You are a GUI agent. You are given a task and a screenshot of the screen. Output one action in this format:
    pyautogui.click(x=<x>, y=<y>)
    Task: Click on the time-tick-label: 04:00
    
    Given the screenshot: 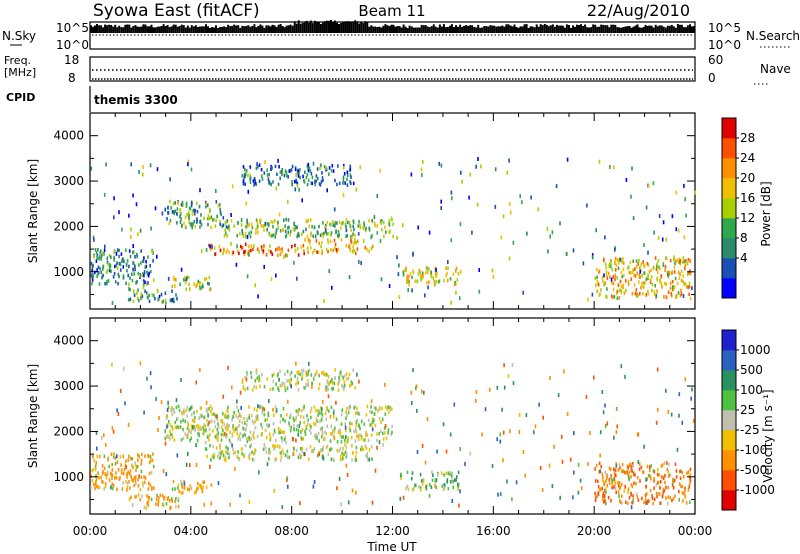 What is the action you would take?
    pyautogui.click(x=191, y=531)
    